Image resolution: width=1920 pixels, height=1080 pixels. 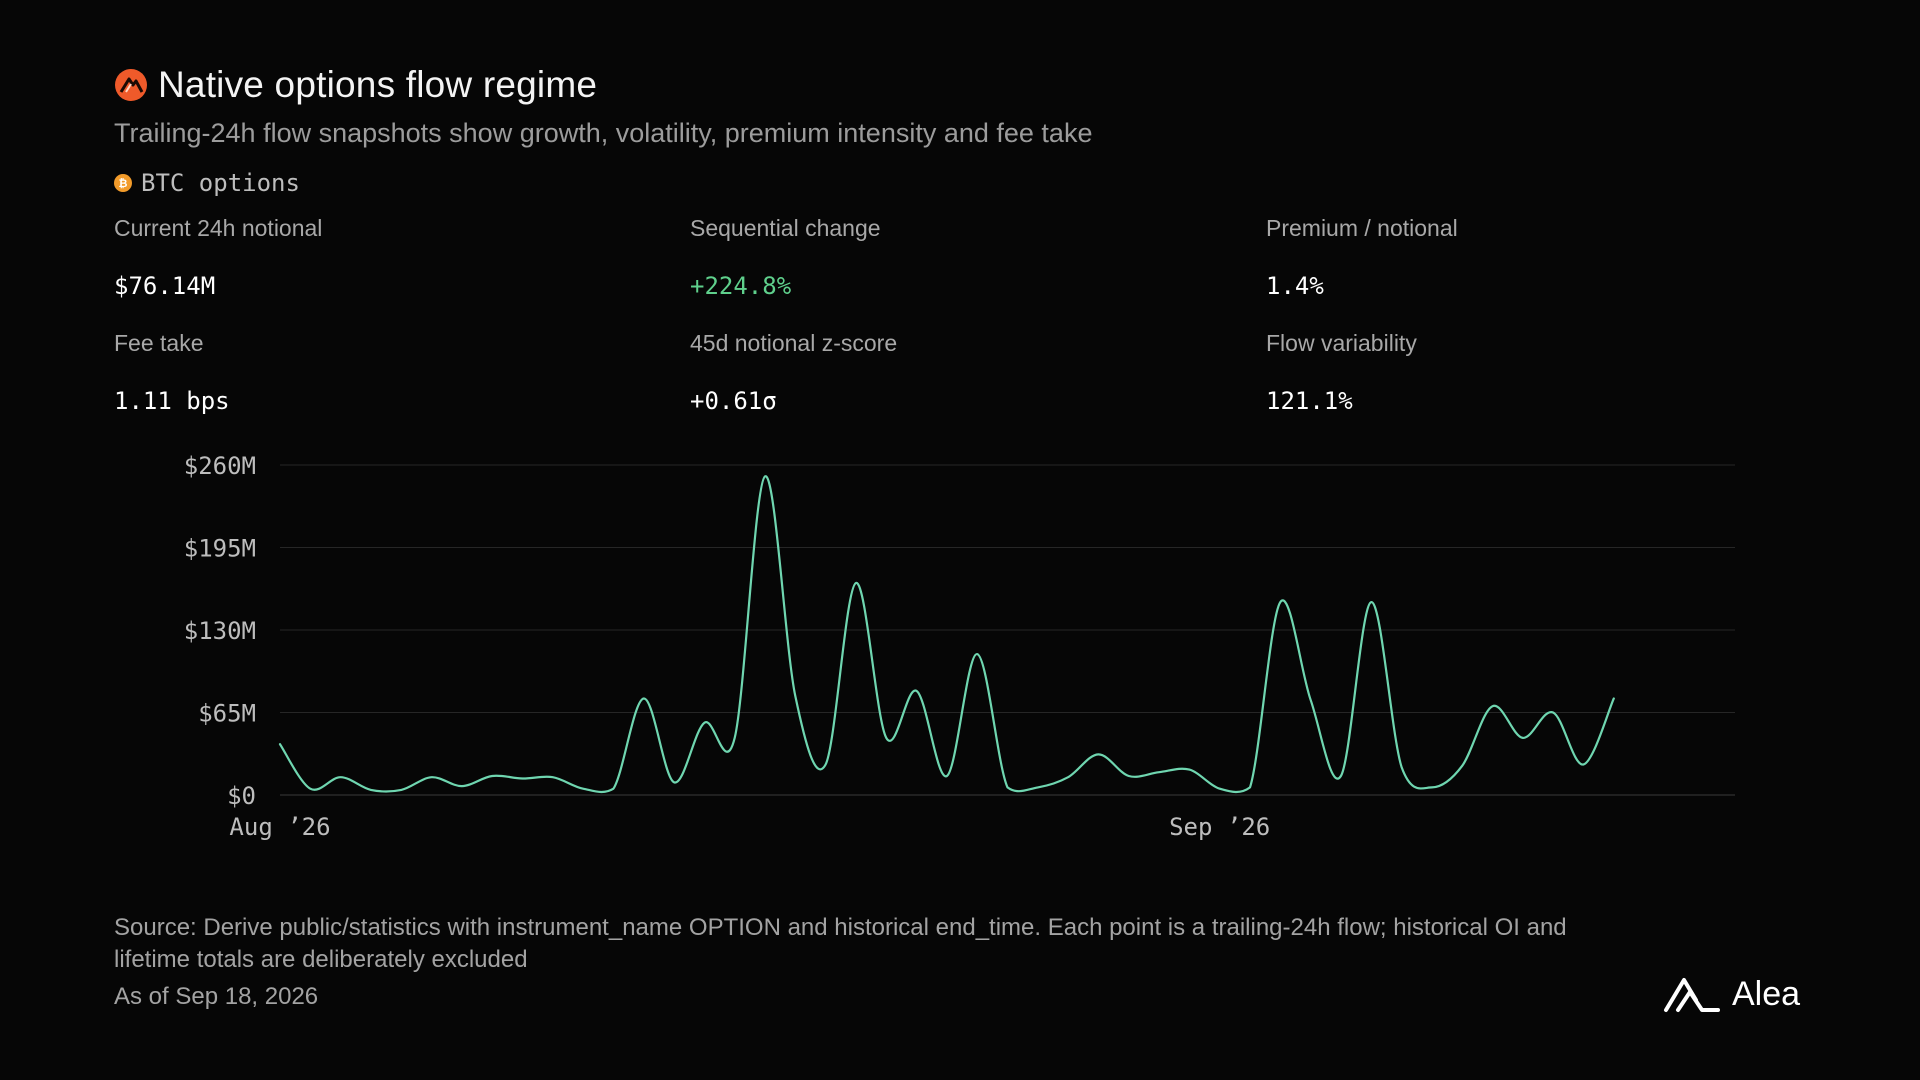 What do you see at coordinates (220, 183) in the screenshot?
I see `asset-label: BTC options` at bounding box center [220, 183].